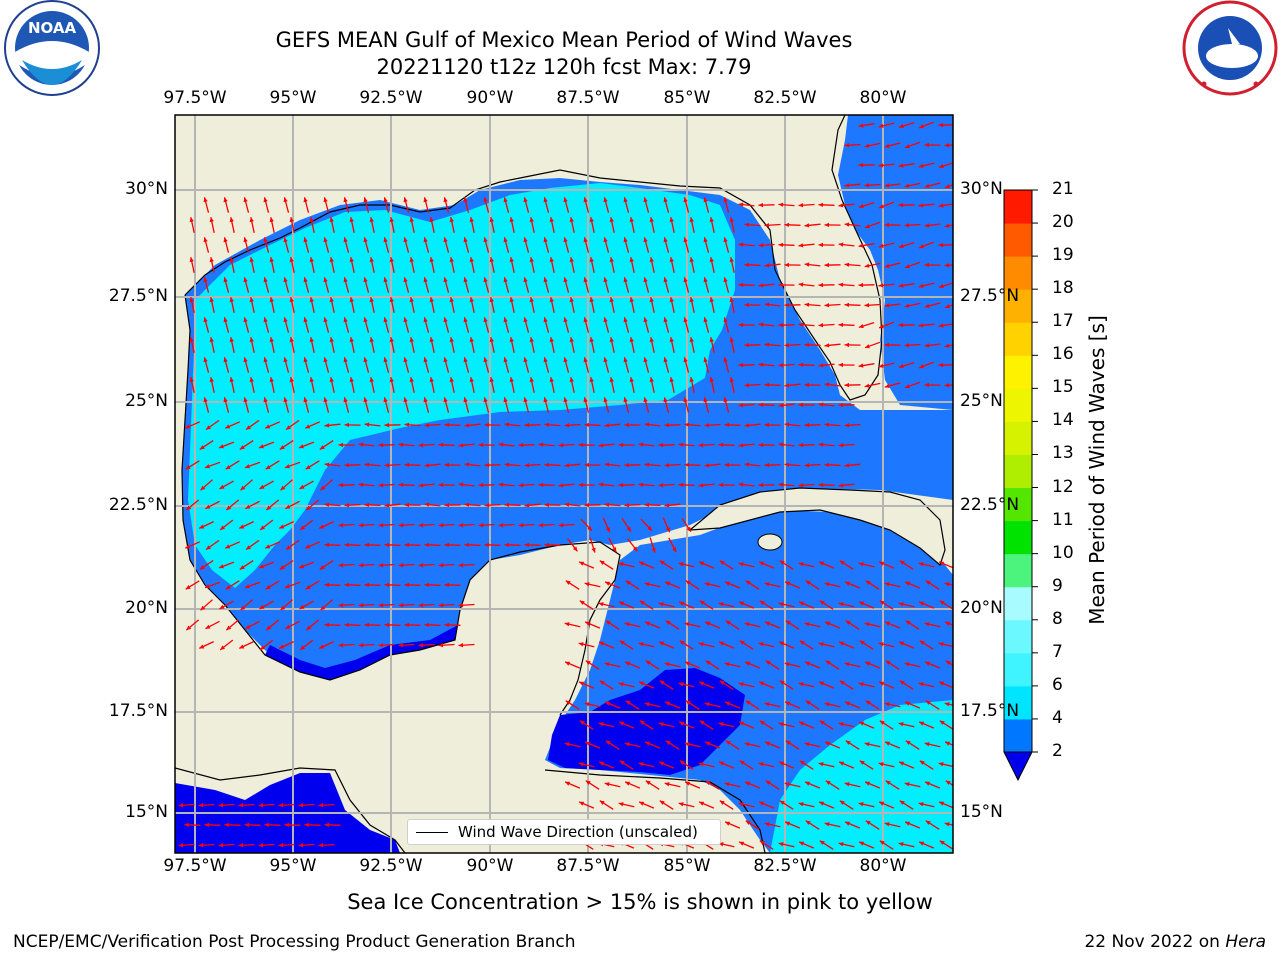  Describe the element at coordinates (1230, 50) in the screenshot. I see `nws-logo` at that location.